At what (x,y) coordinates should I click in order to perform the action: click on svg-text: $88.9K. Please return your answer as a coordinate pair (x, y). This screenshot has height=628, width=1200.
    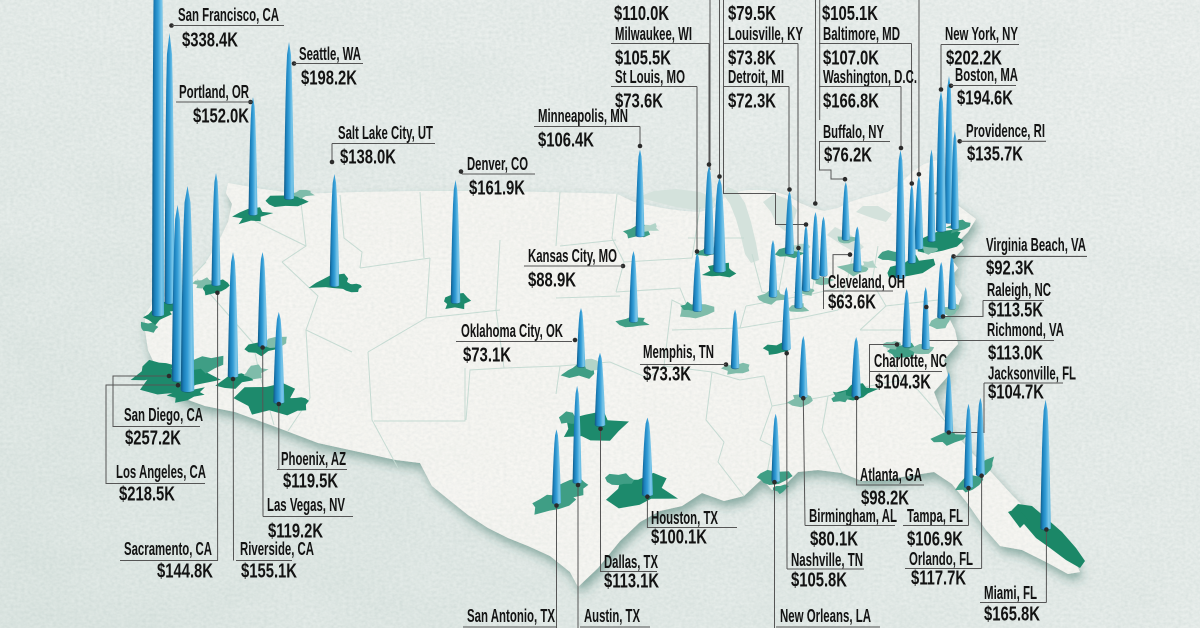
    Looking at the image, I should click on (552, 281).